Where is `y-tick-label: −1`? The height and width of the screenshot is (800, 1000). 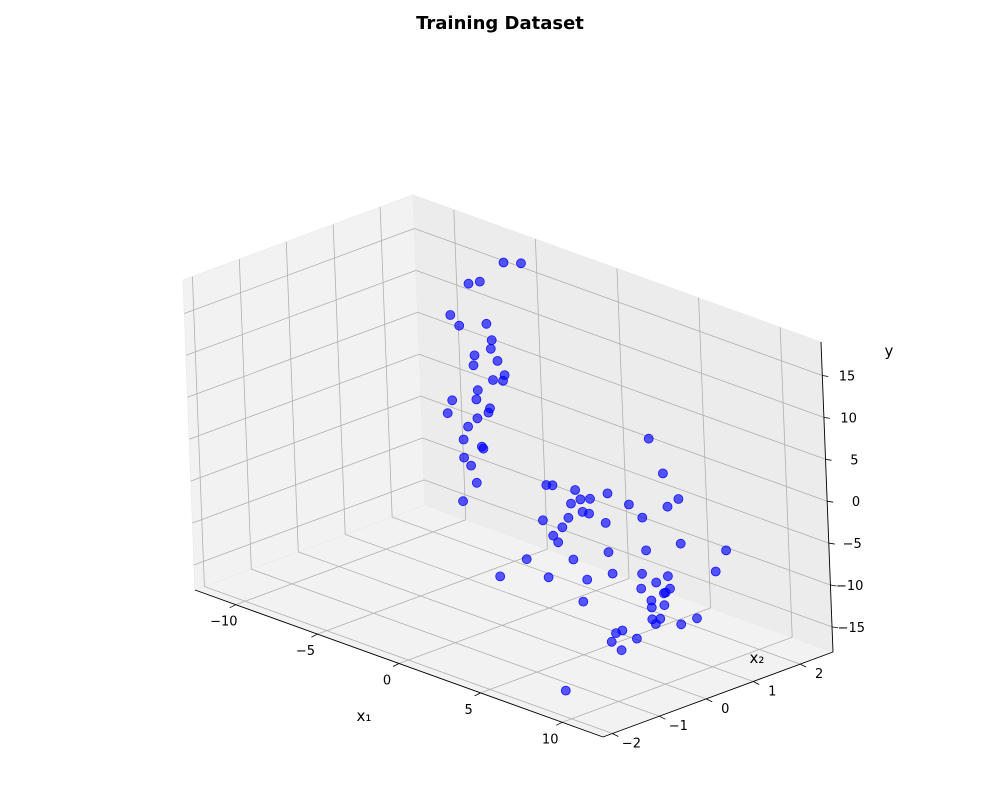
y-tick-label: −1 is located at coordinates (678, 726).